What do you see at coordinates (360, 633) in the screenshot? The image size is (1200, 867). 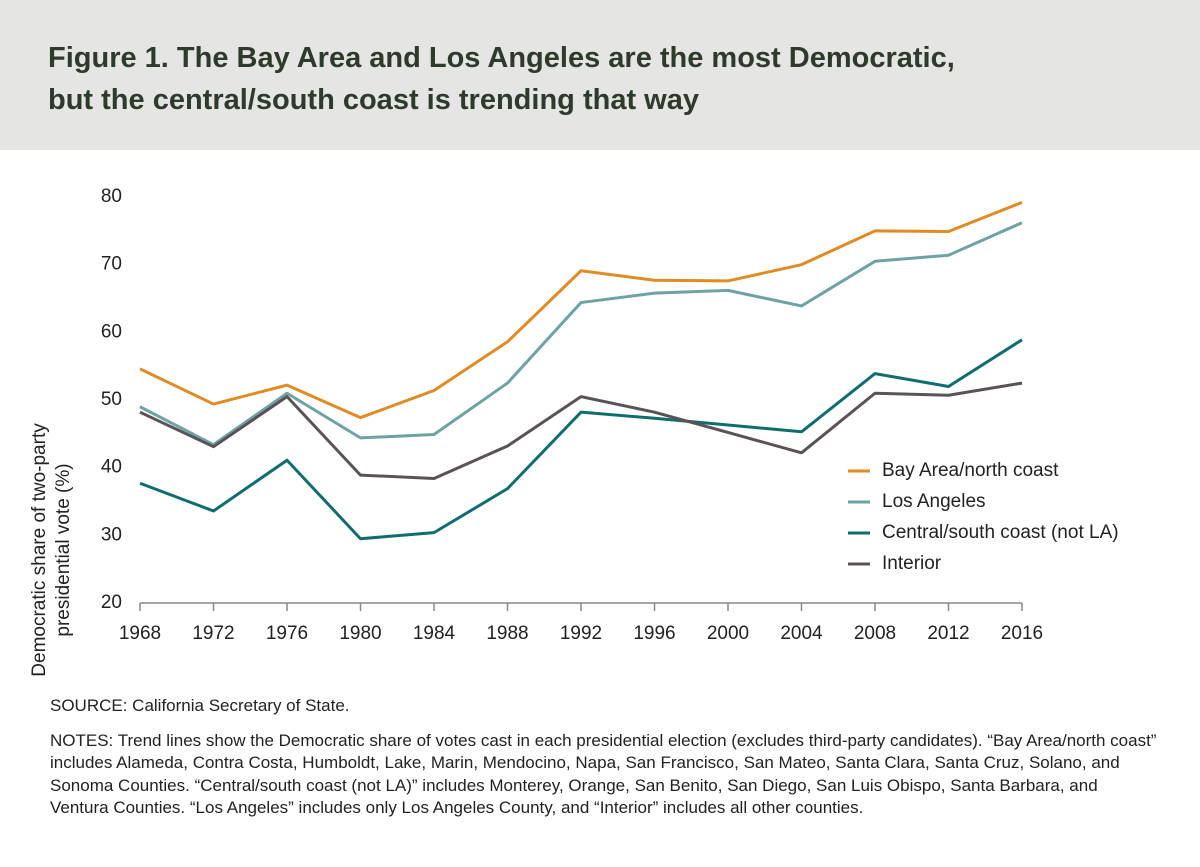 I see `x-tick-label: 1980` at bounding box center [360, 633].